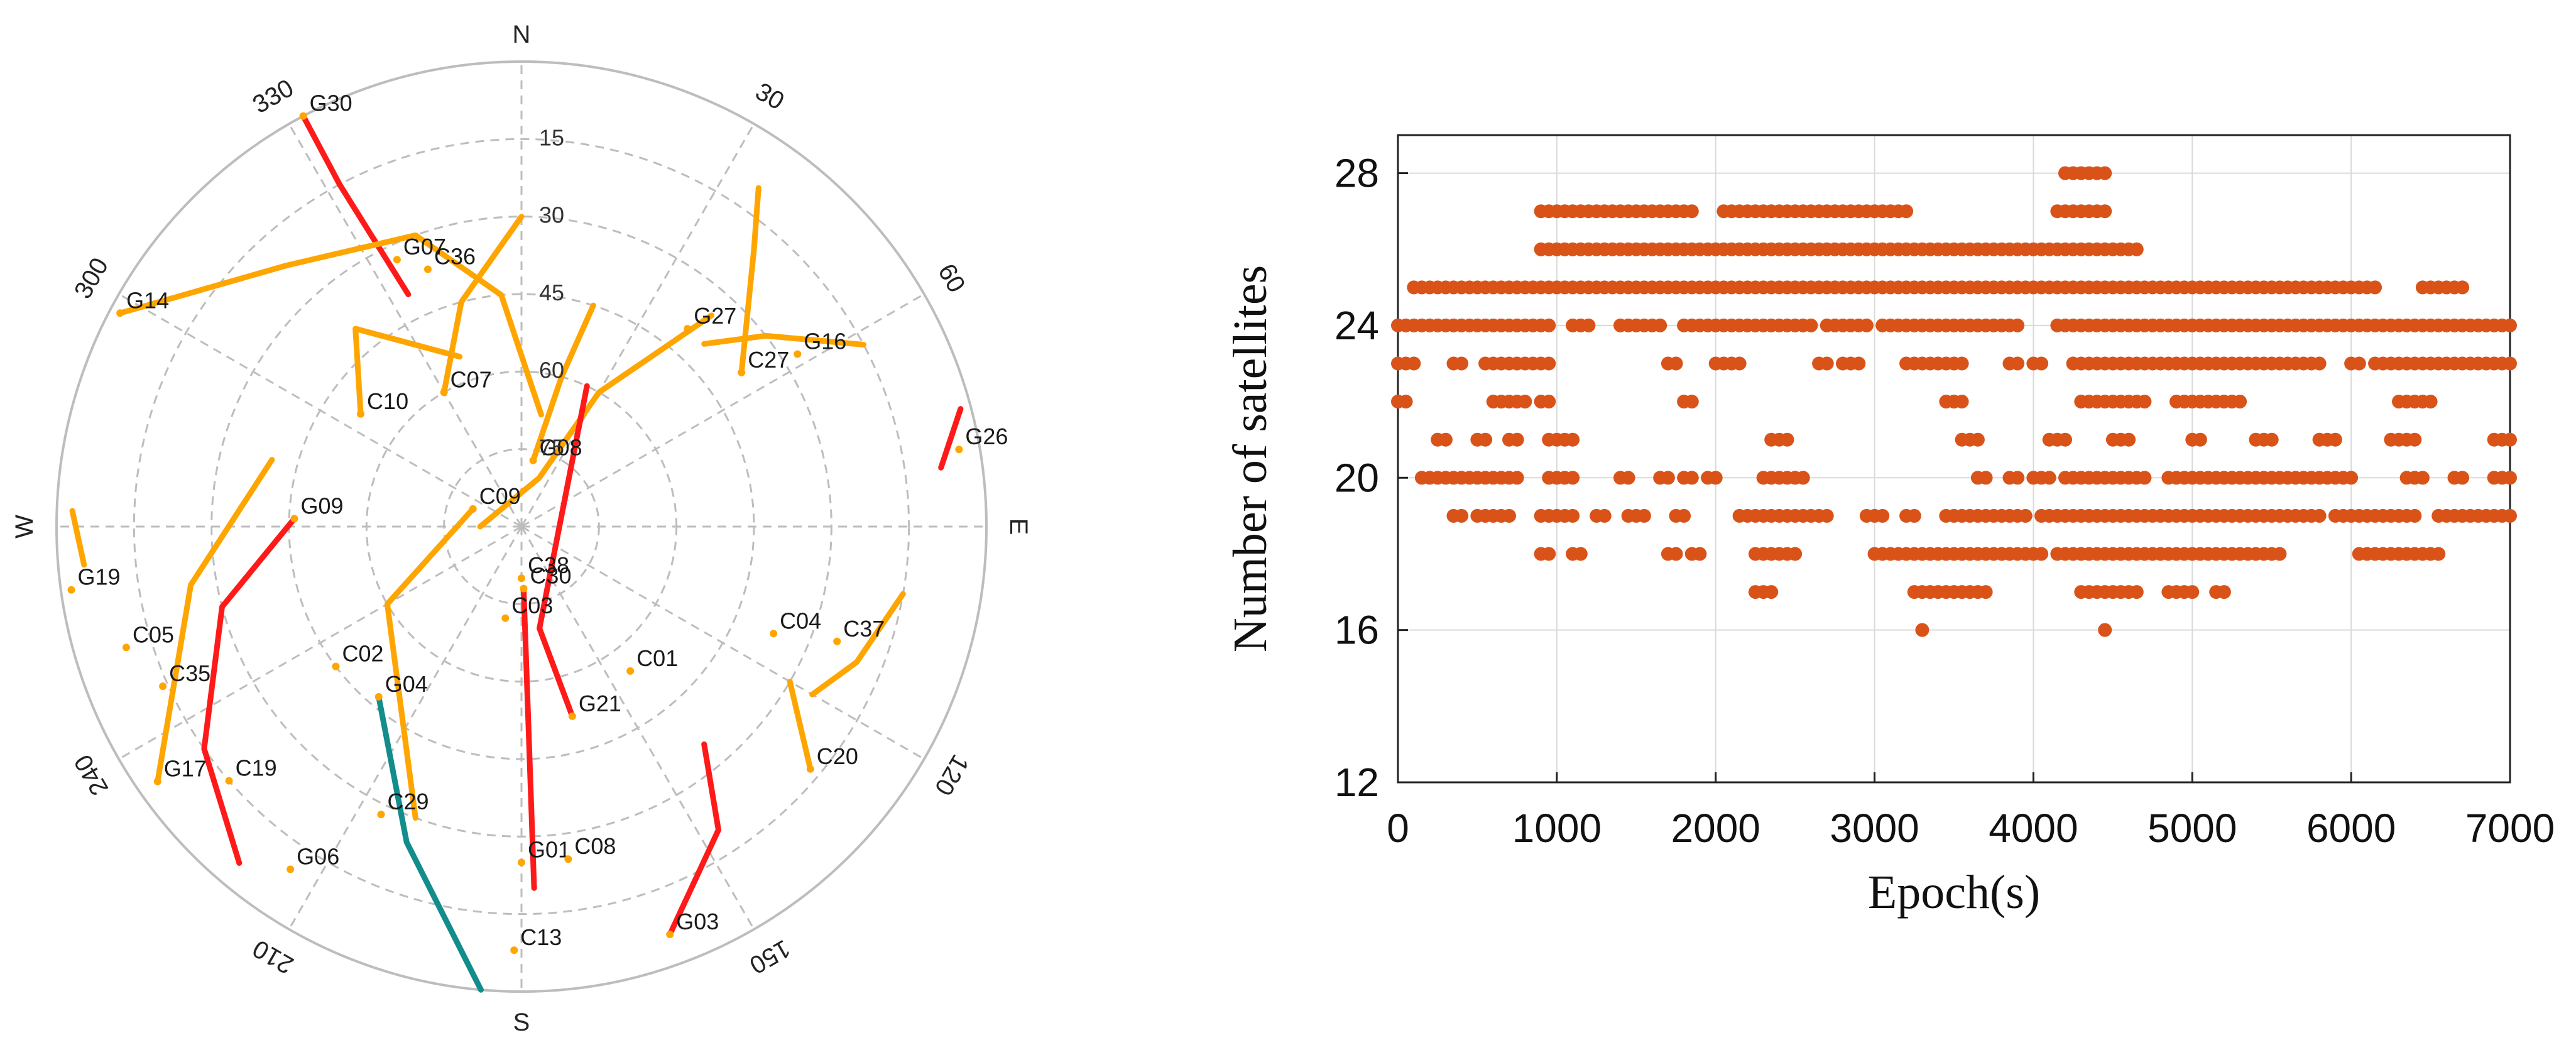  Describe the element at coordinates (387, 401) in the screenshot. I see `satellite-label-C10: C10` at that location.